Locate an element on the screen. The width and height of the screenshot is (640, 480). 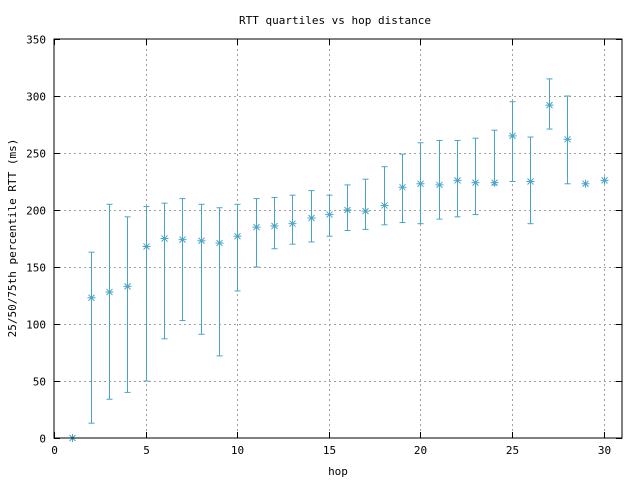
y-tick-label: 350 is located at coordinates (36, 40).